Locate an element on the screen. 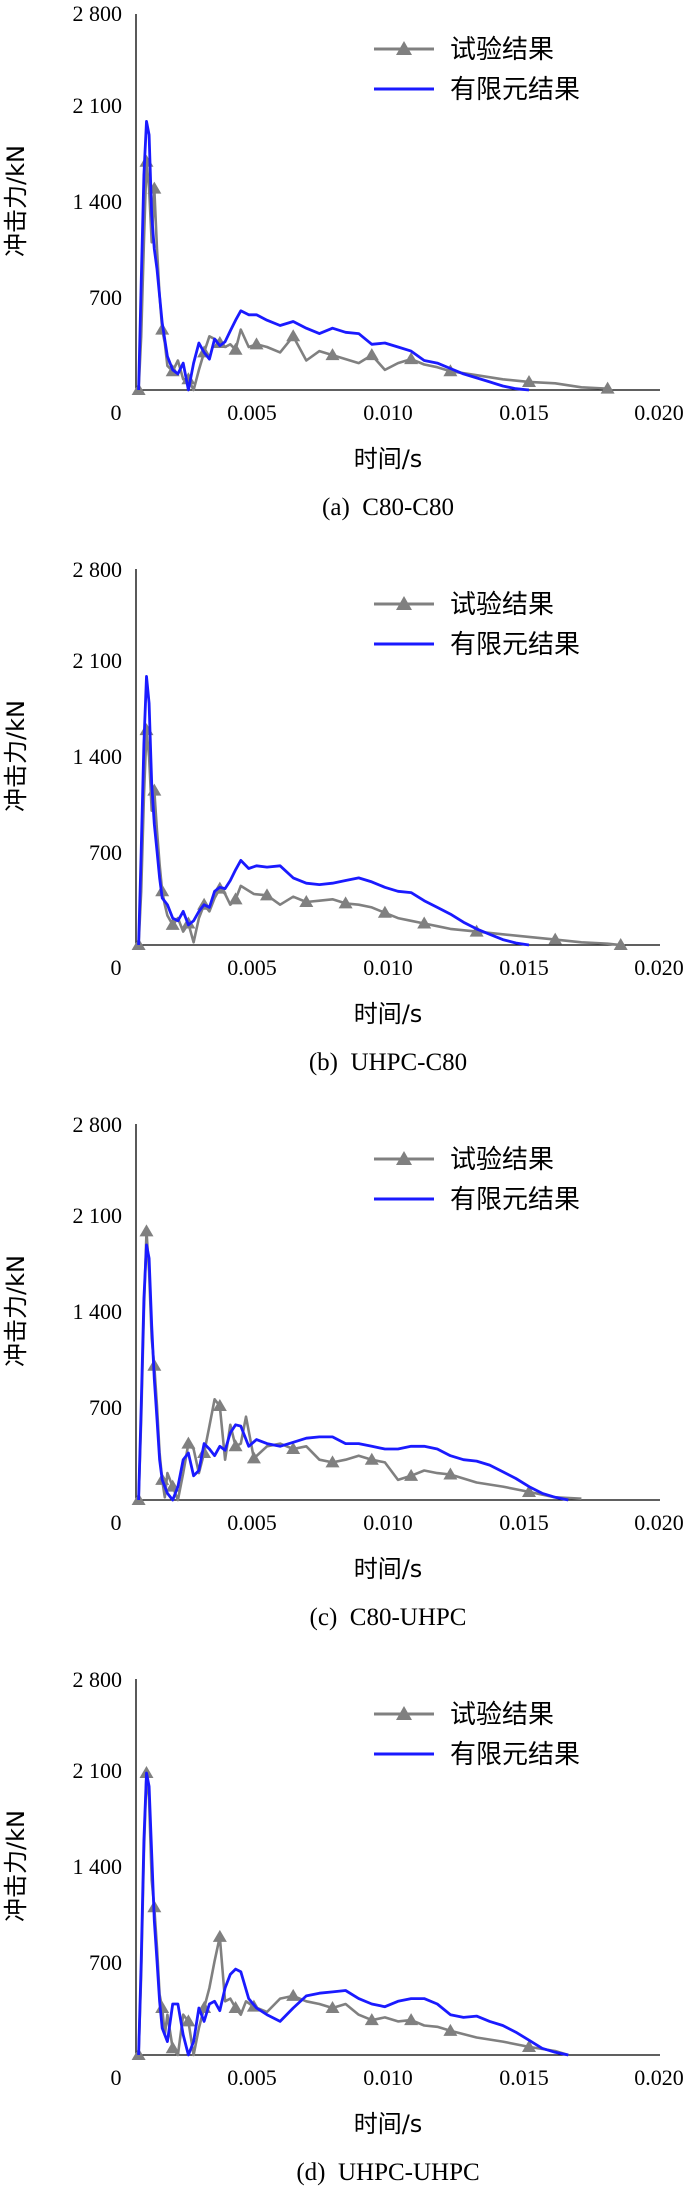 The height and width of the screenshot is (2204, 700). panel-caption: (c) C80-UHPC is located at coordinates (388, 1617).